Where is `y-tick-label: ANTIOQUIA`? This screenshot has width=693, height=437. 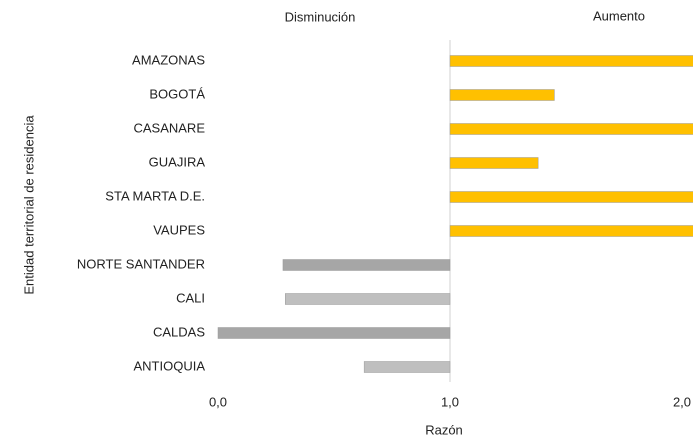
y-tick-label: ANTIOQUIA is located at coordinates (169, 365).